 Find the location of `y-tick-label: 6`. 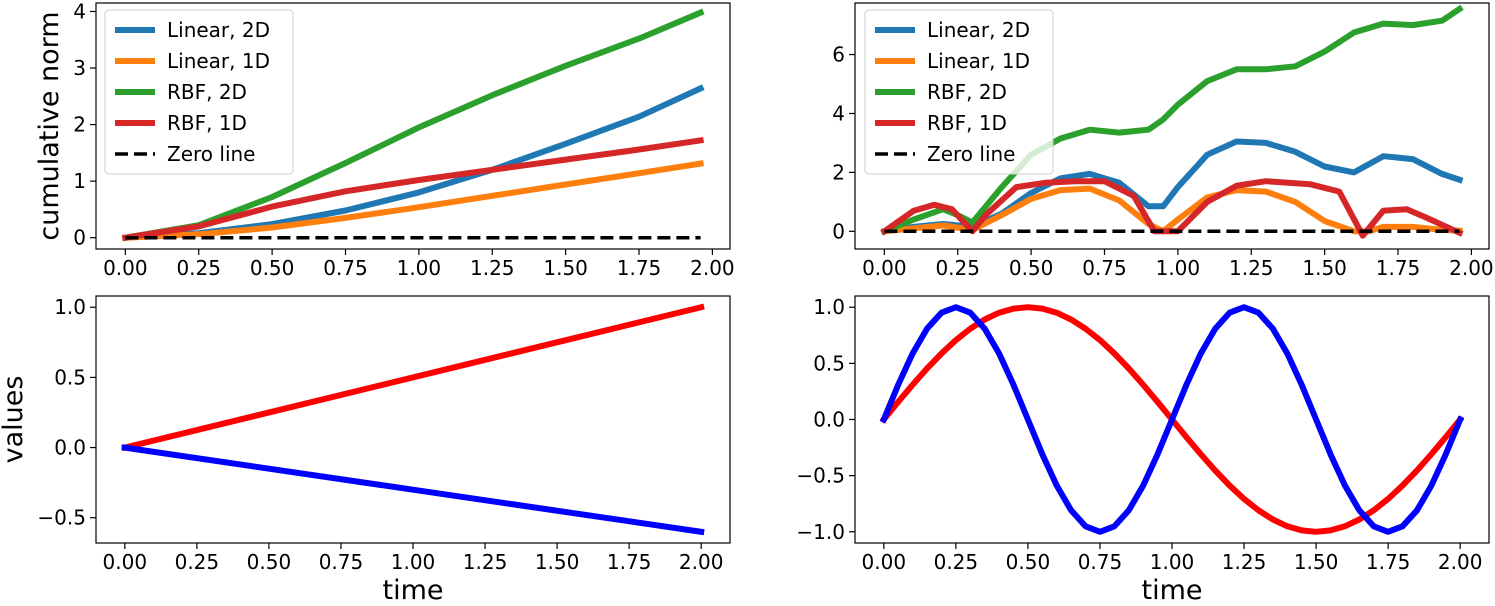

y-tick-label: 6 is located at coordinates (838, 55).